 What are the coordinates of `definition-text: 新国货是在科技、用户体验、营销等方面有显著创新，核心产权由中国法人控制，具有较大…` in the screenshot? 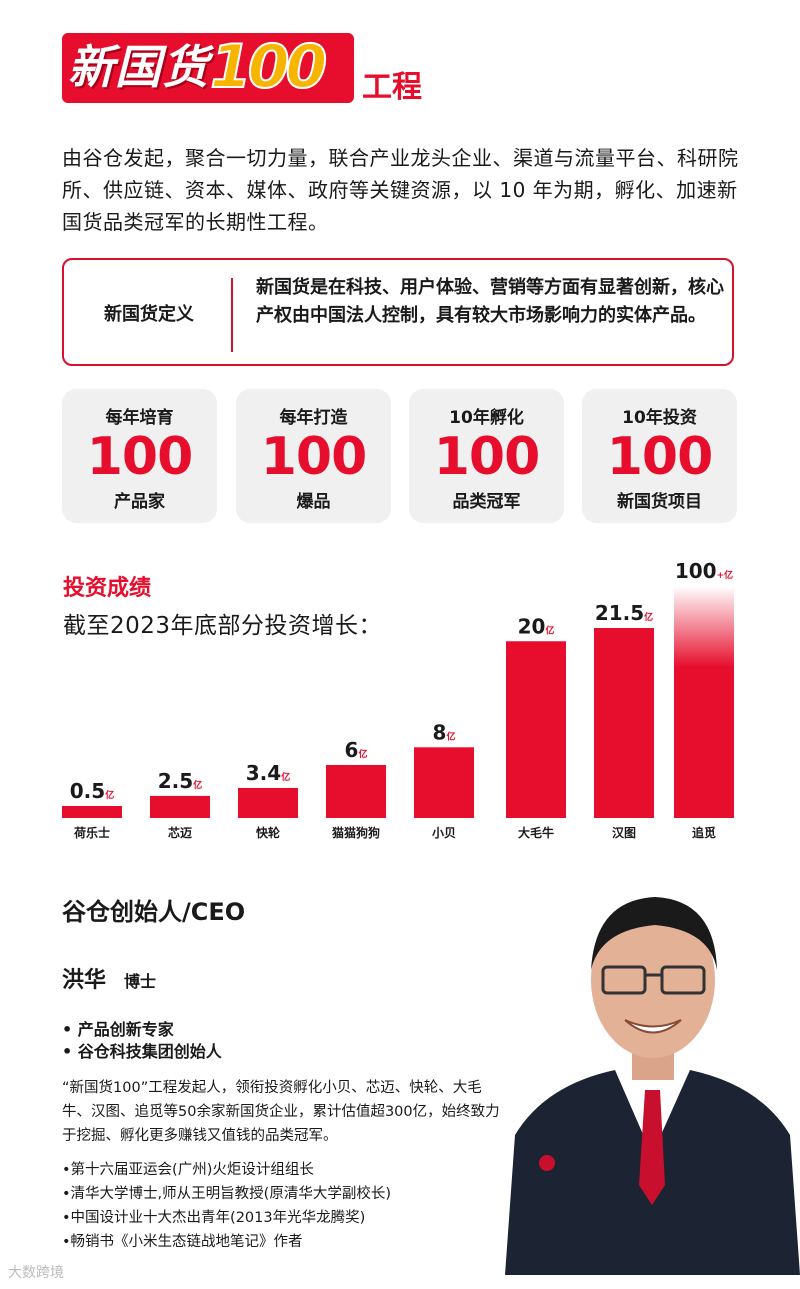 It's located at (490, 301).